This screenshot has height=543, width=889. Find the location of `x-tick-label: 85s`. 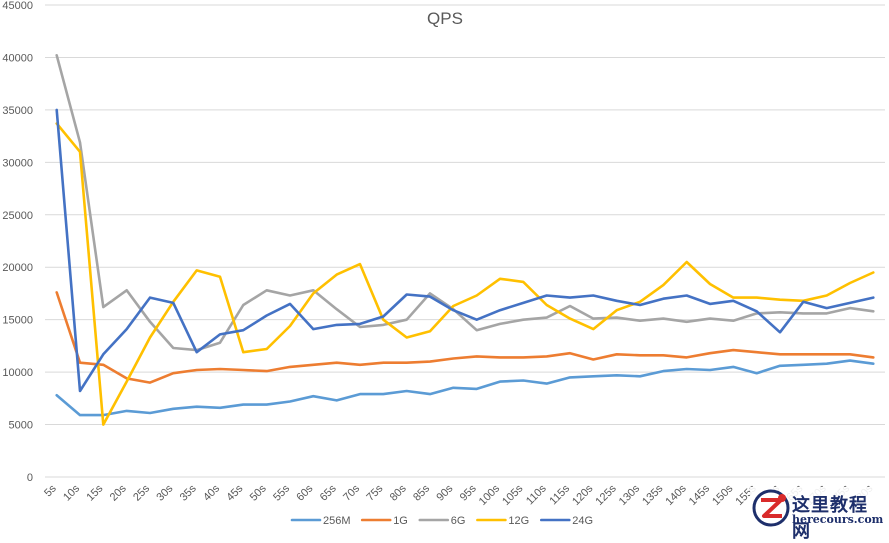

x-tick-label: 85s is located at coordinates (421, 492).